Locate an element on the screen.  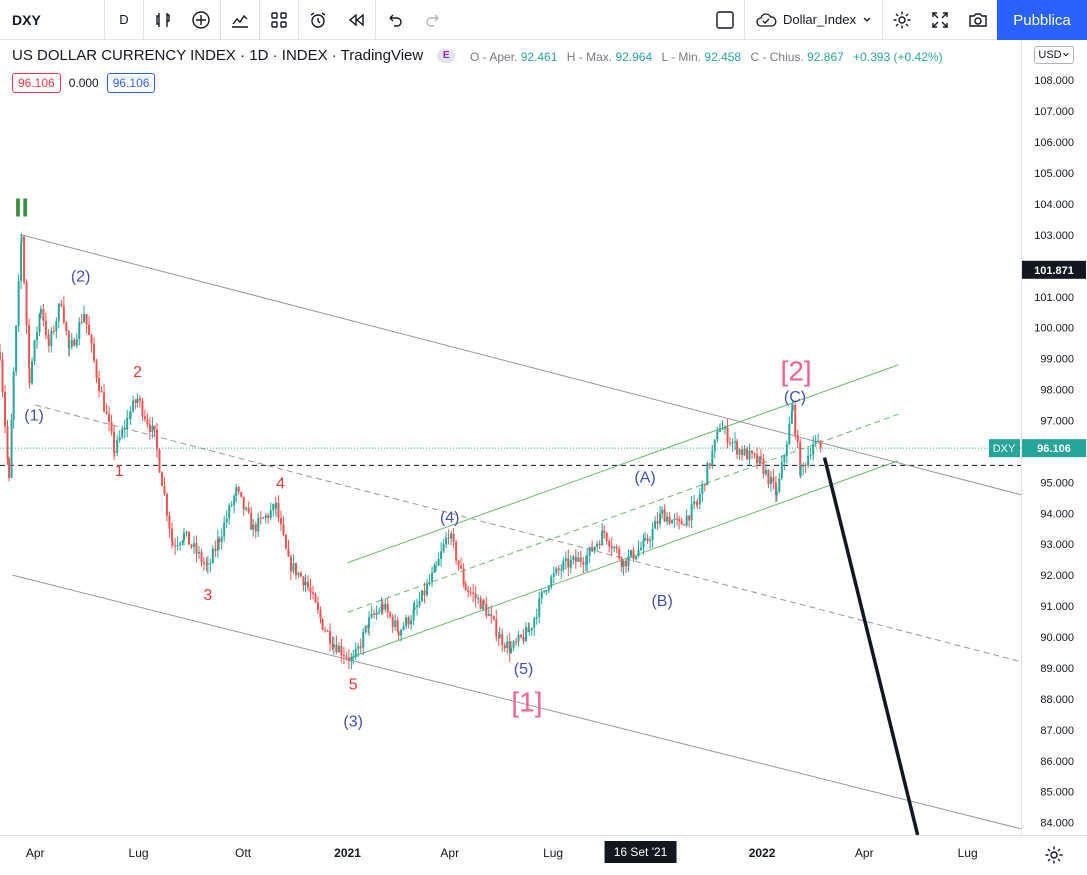
camera-icon is located at coordinates (978, 19).